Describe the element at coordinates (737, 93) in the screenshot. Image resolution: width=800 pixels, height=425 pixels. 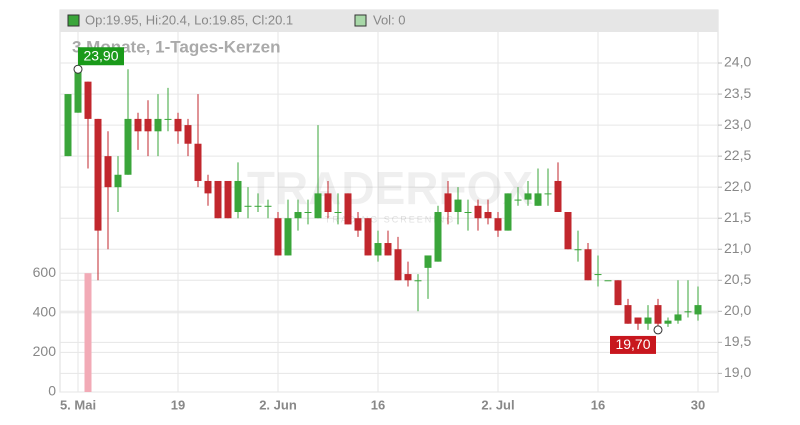
I see `y-tick-label: 23,5` at that location.